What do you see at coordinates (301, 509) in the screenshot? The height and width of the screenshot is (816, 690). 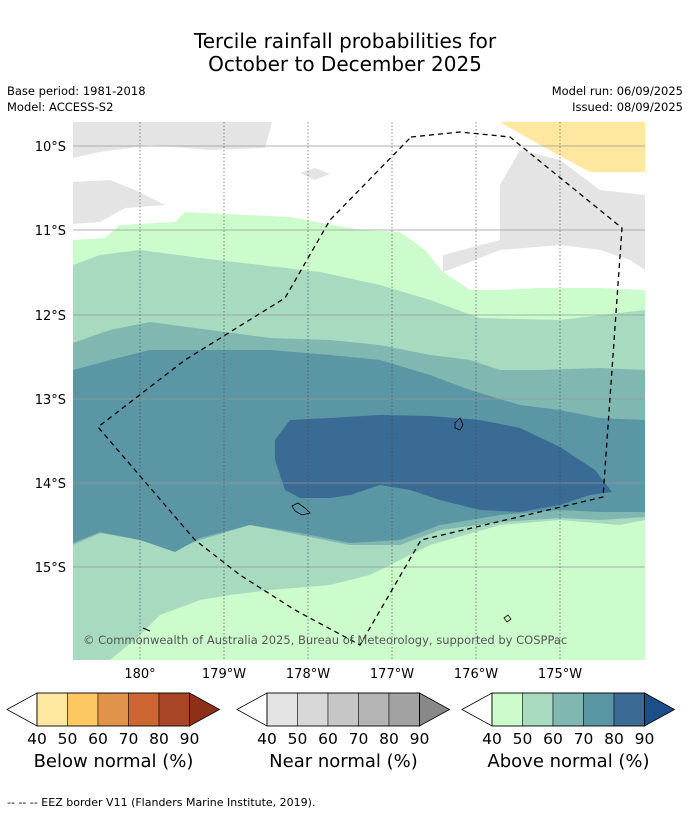 I see `island-cluster` at bounding box center [301, 509].